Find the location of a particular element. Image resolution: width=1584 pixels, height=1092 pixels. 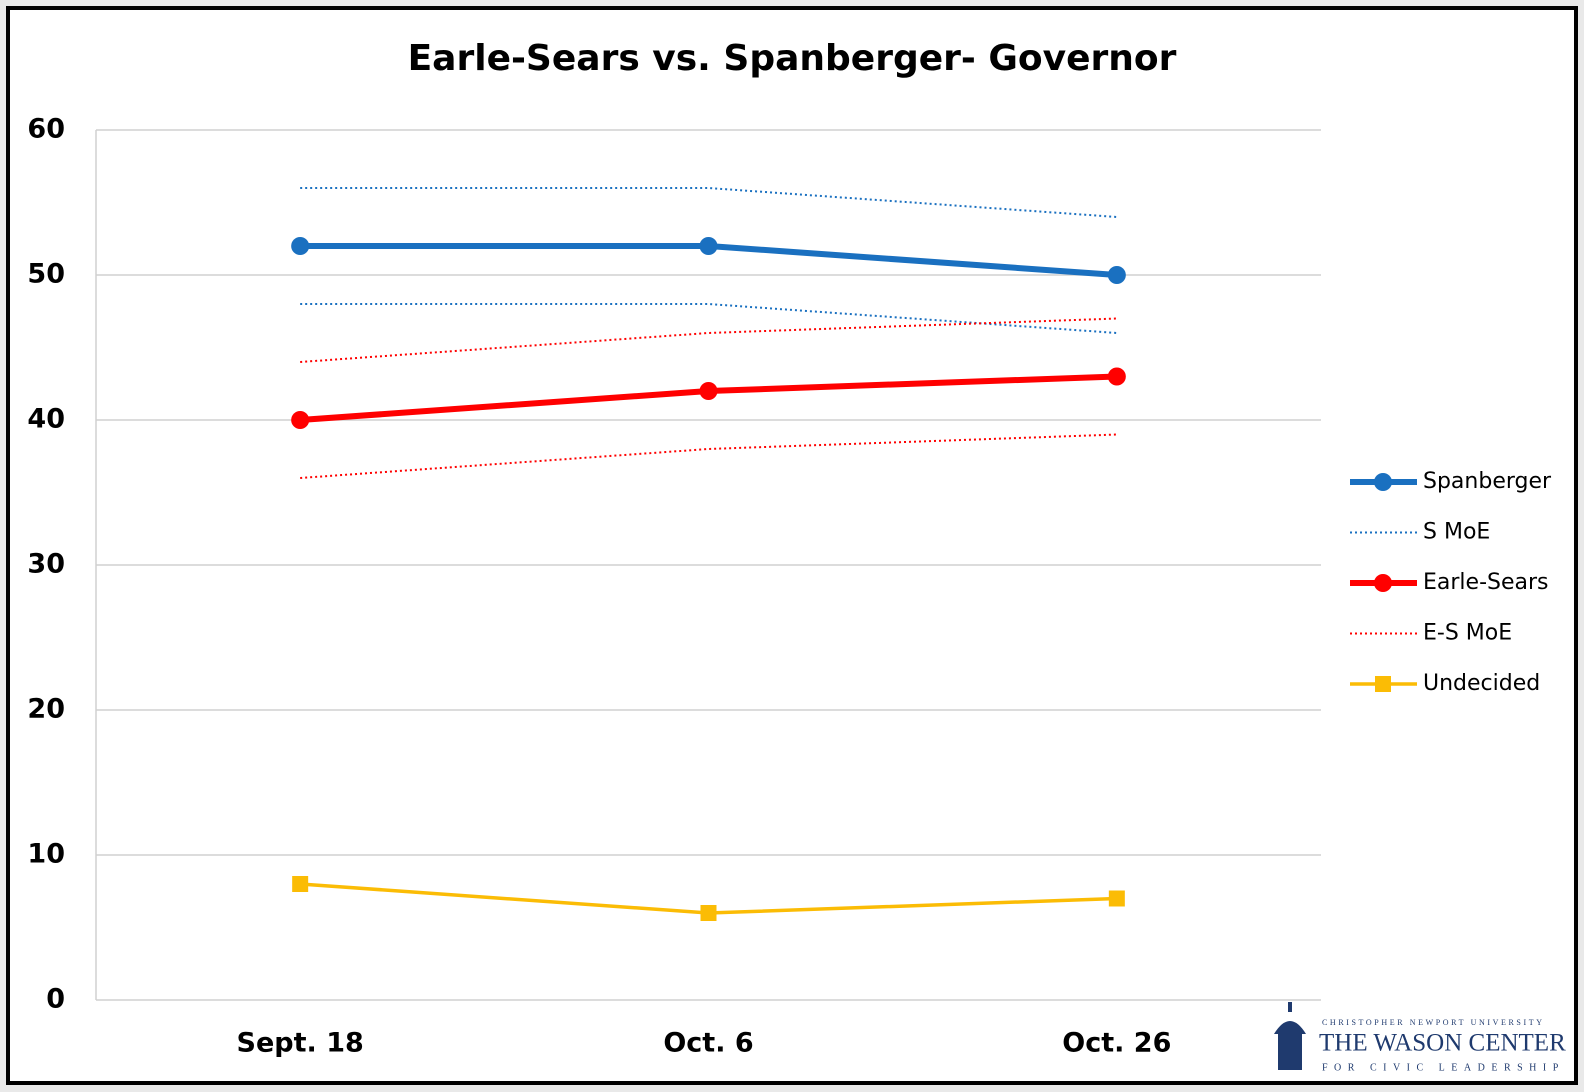

y-tick-label: 50 is located at coordinates (46, 274).